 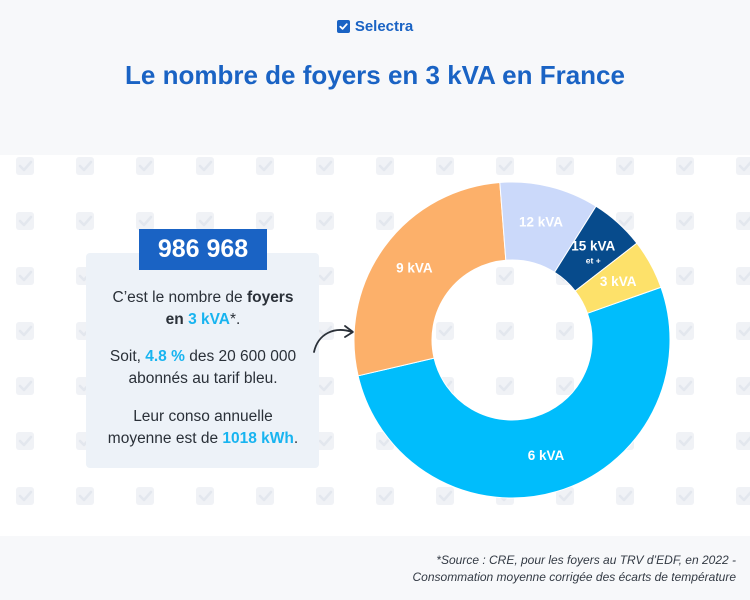 What do you see at coordinates (203, 309) in the screenshot?
I see `info-line-1: C’est le nombre de foyers en 3 kVA*.` at bounding box center [203, 309].